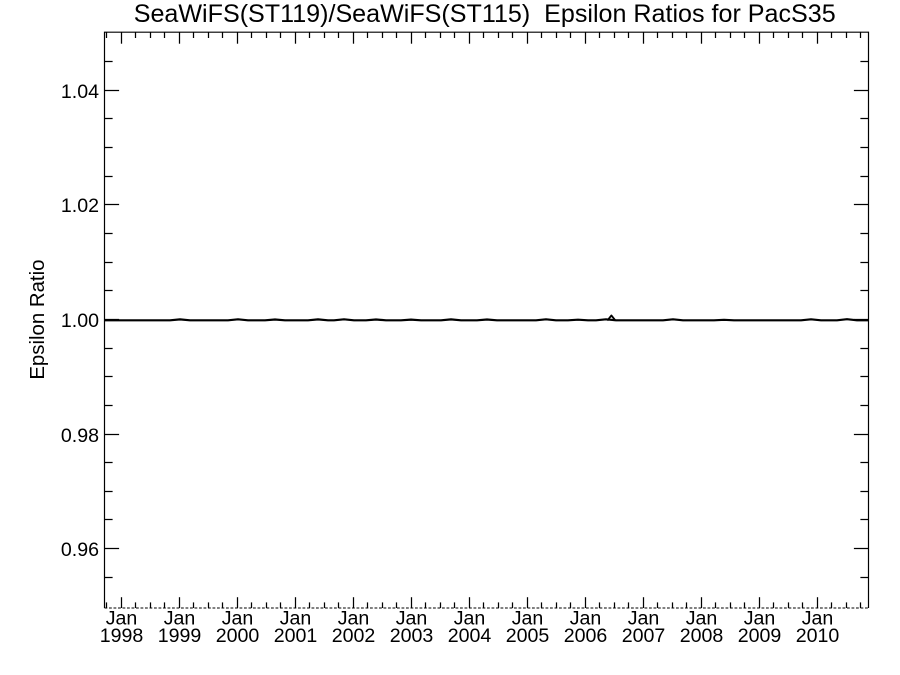 The height and width of the screenshot is (675, 900). Describe the element at coordinates (528, 636) in the screenshot. I see `svg-text: 2005` at that location.